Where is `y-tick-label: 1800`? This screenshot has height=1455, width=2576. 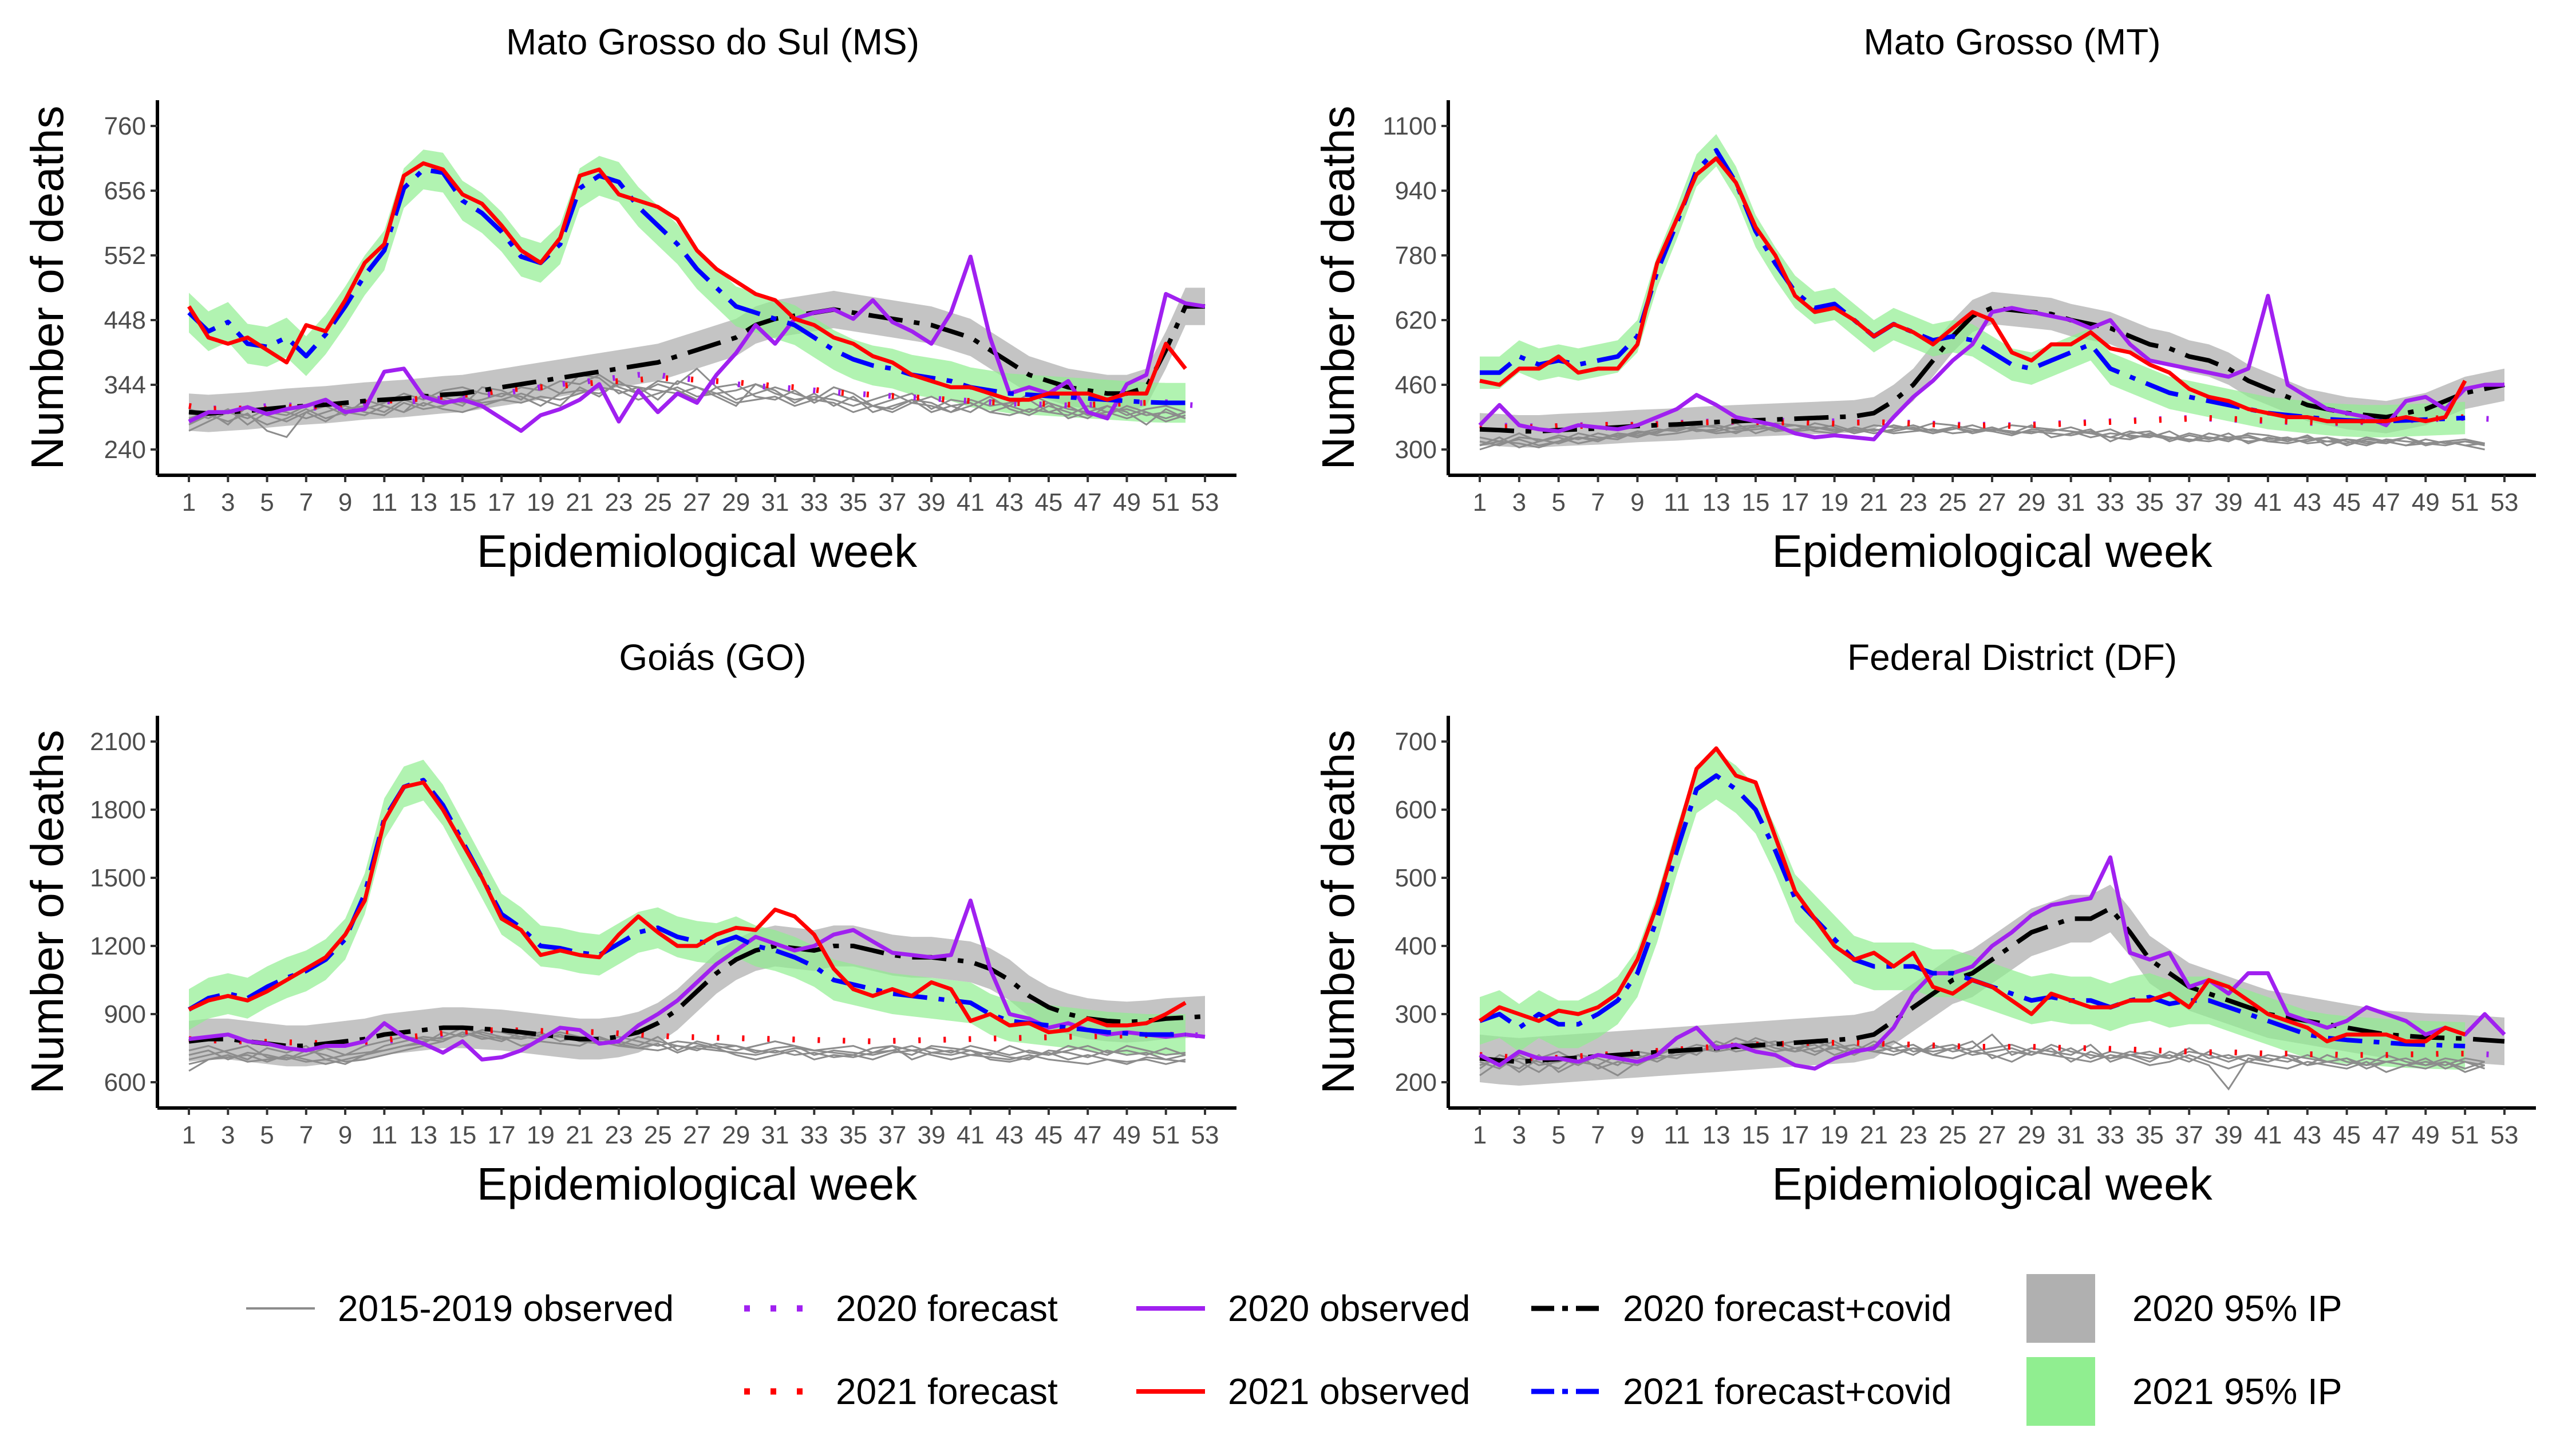
y-tick-label: 1800 is located at coordinates (118, 810).